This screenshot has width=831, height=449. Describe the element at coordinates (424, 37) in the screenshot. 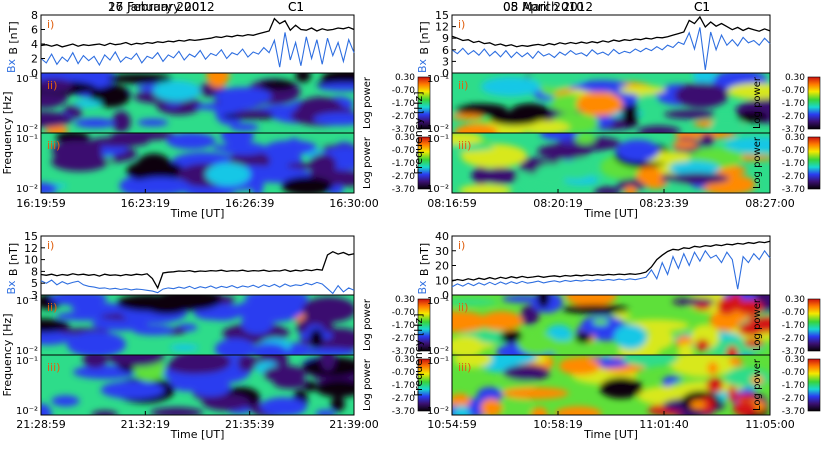

I see `b-ylabel: B [nT]` at that location.